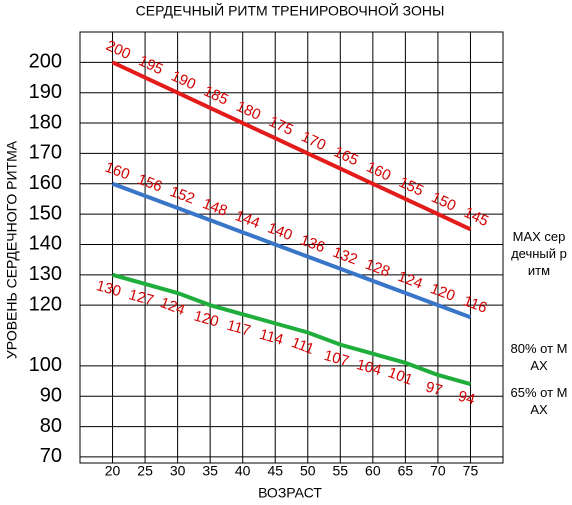 Image resolution: width=572 pixels, height=505 pixels. I want to click on y-tick-label: 100, so click(45, 365).